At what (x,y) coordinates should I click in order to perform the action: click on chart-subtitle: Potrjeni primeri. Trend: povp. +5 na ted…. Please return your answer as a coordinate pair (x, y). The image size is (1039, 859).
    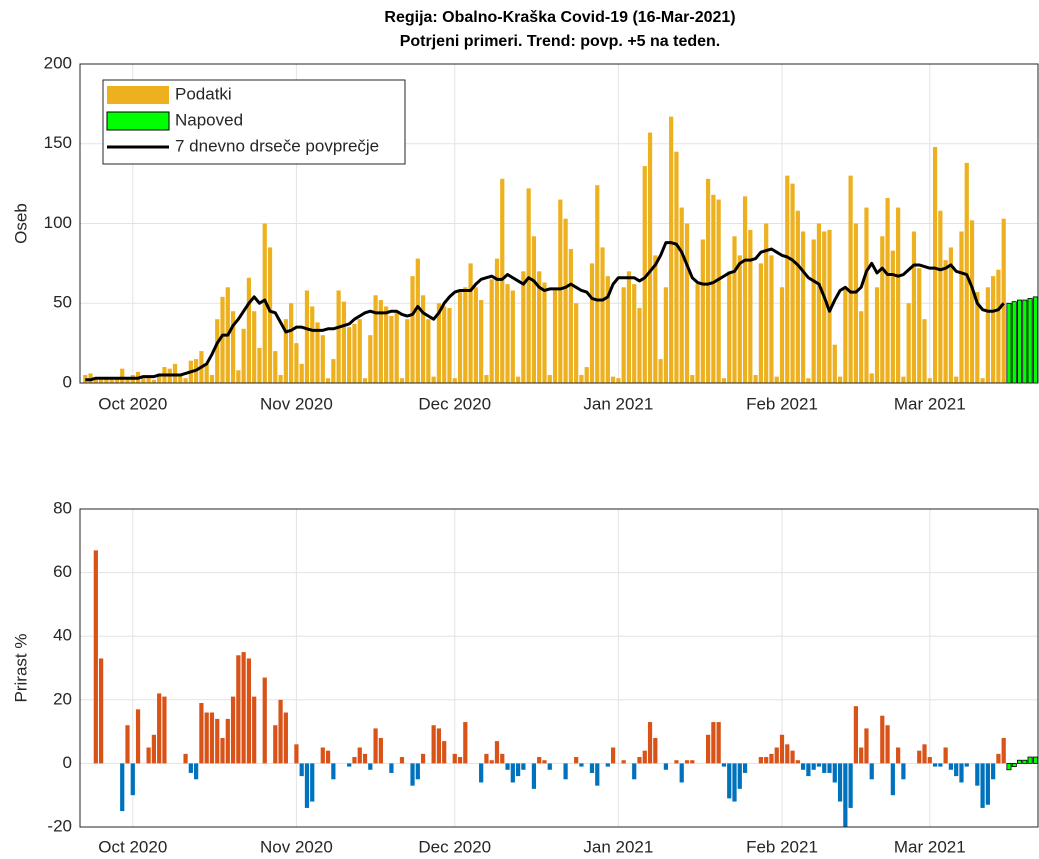
    Looking at the image, I should click on (560, 41).